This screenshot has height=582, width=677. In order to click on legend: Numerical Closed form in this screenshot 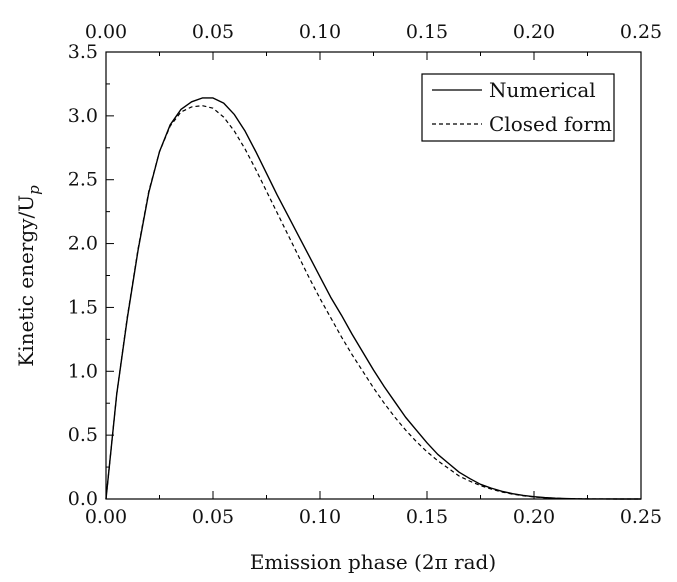, I will do `click(518, 107)`.